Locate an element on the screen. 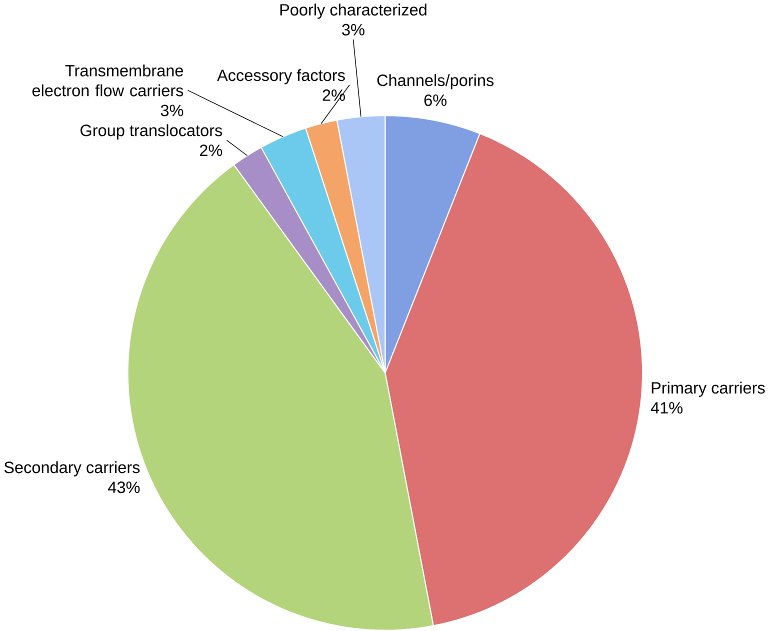 The height and width of the screenshot is (631, 769). slice-label: Poorly characterized is located at coordinates (353, 11).